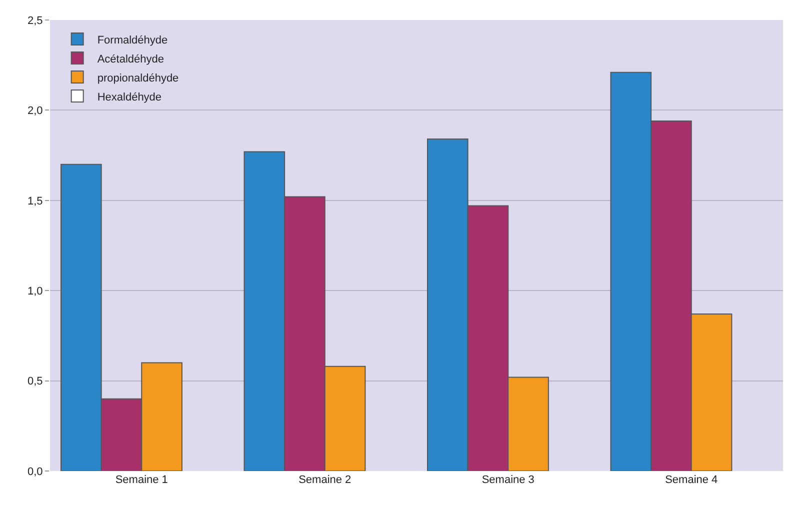 This screenshot has height=506, width=803. What do you see at coordinates (35, 201) in the screenshot?
I see `y-tick-label: 1,5` at bounding box center [35, 201].